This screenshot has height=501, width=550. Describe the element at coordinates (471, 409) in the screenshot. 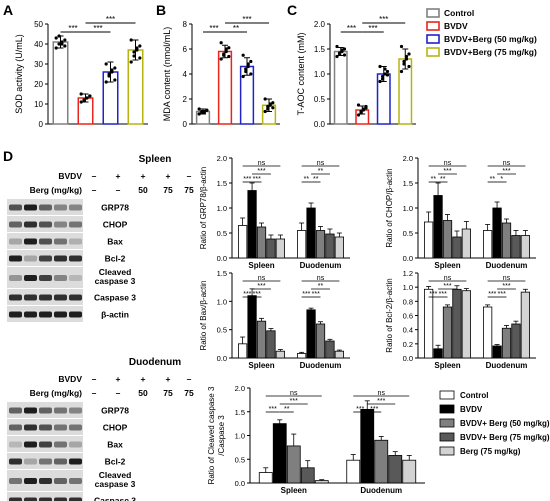

I see `legend-label: BVDV` at that location.